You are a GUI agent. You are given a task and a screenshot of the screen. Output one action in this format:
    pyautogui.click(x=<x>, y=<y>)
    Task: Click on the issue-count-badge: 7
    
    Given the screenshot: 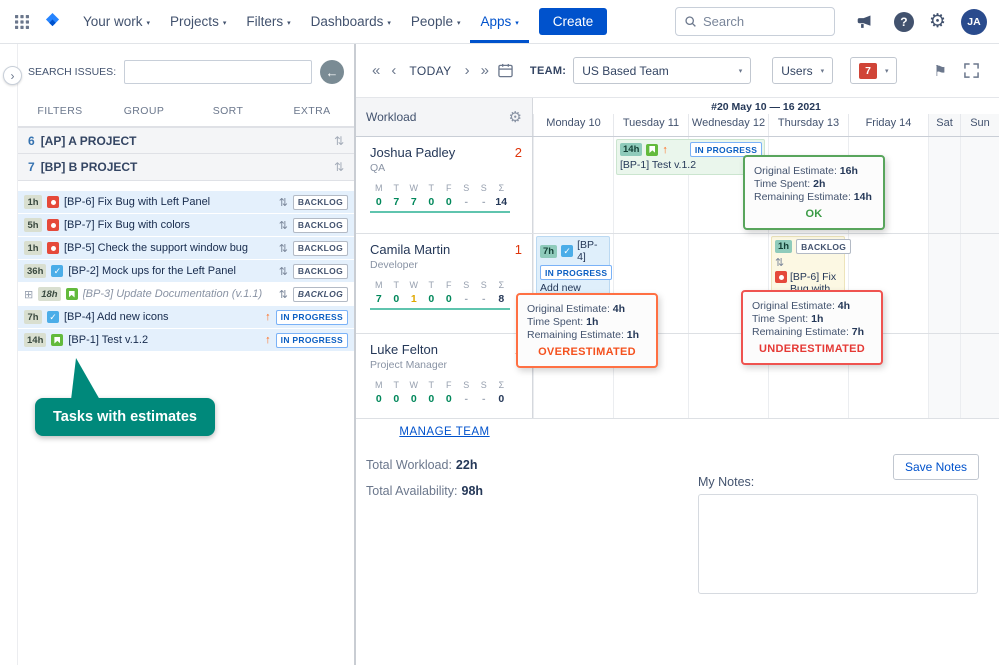 What is the action you would take?
    pyautogui.click(x=868, y=70)
    